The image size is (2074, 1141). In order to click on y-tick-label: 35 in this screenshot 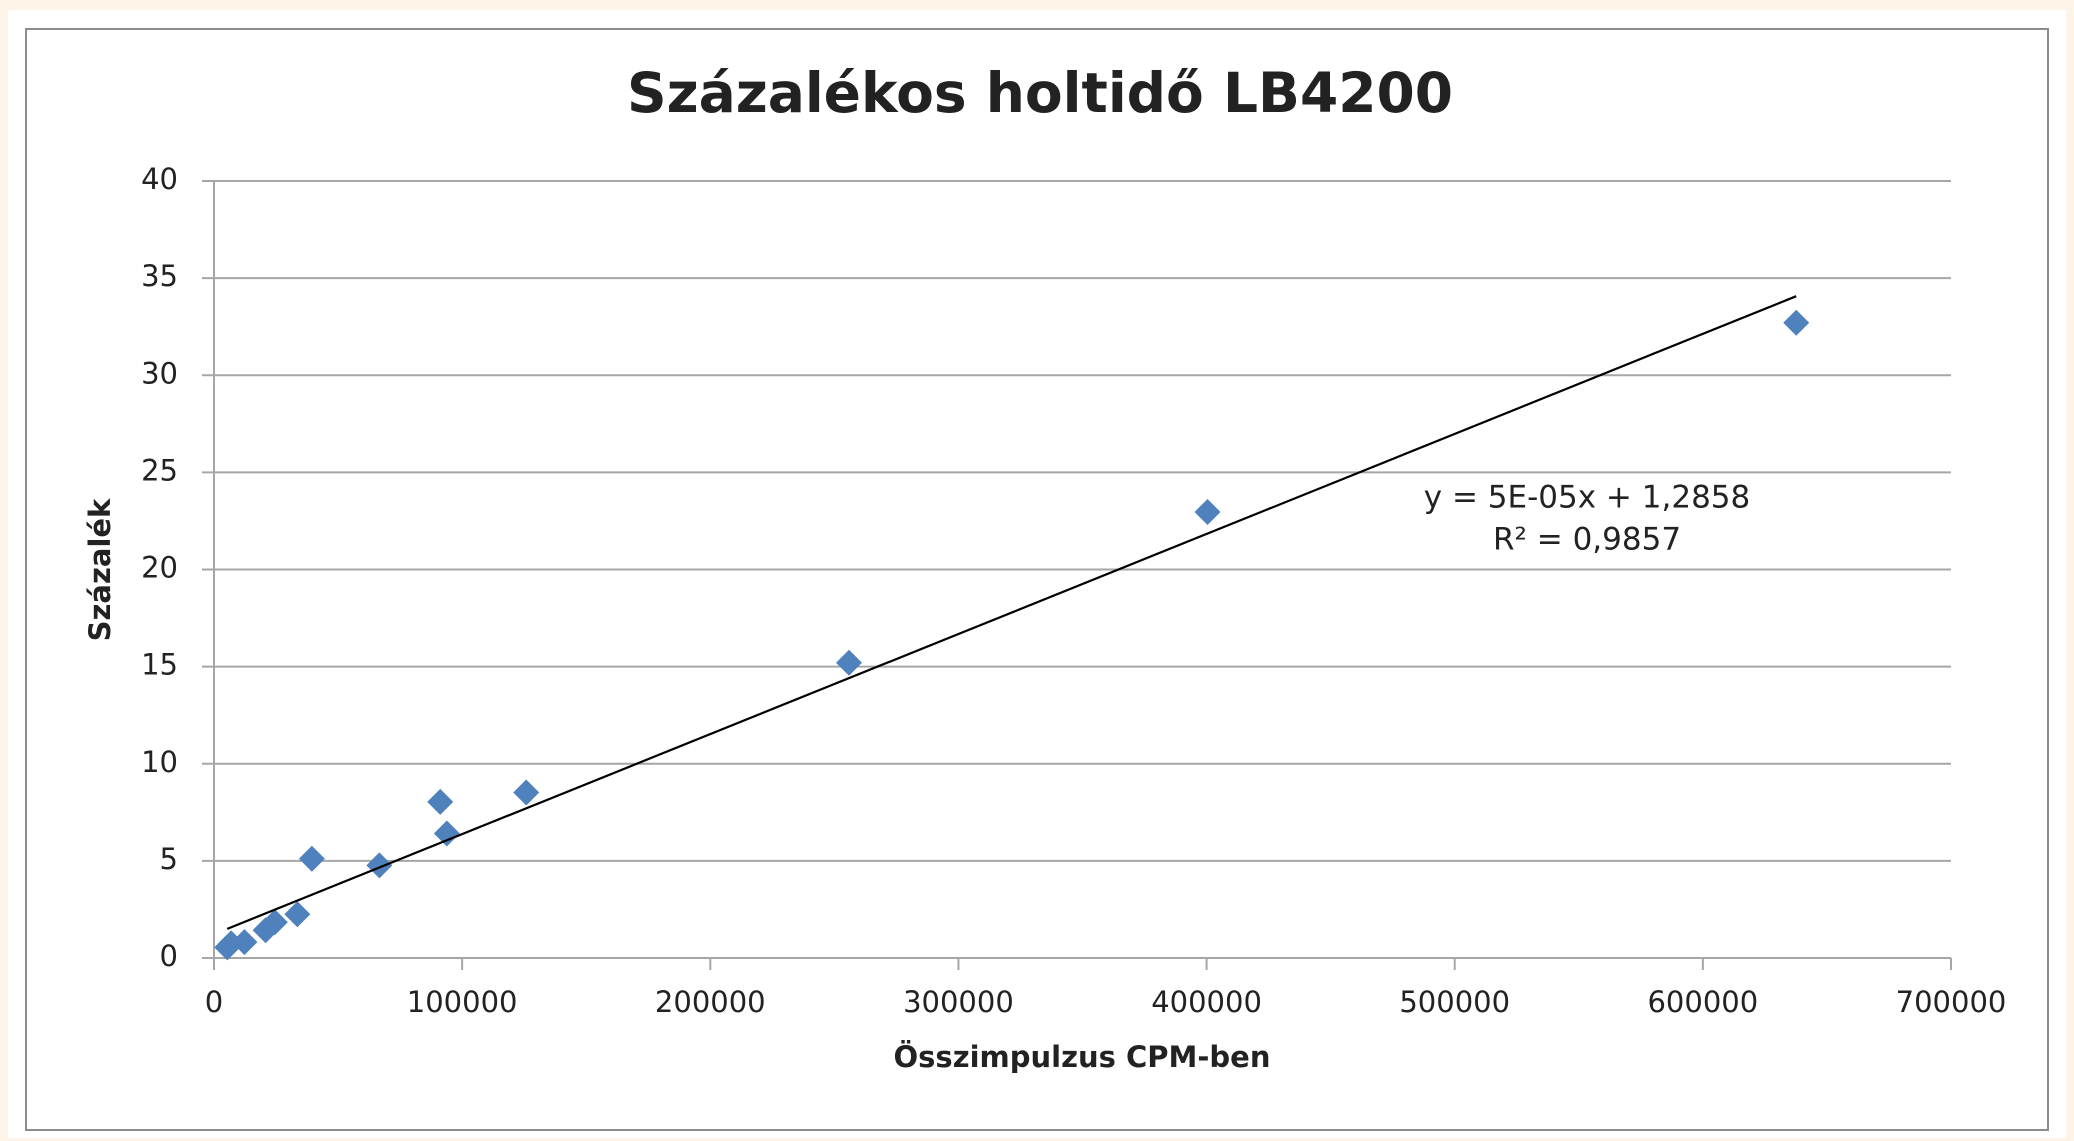, I will do `click(159, 276)`.